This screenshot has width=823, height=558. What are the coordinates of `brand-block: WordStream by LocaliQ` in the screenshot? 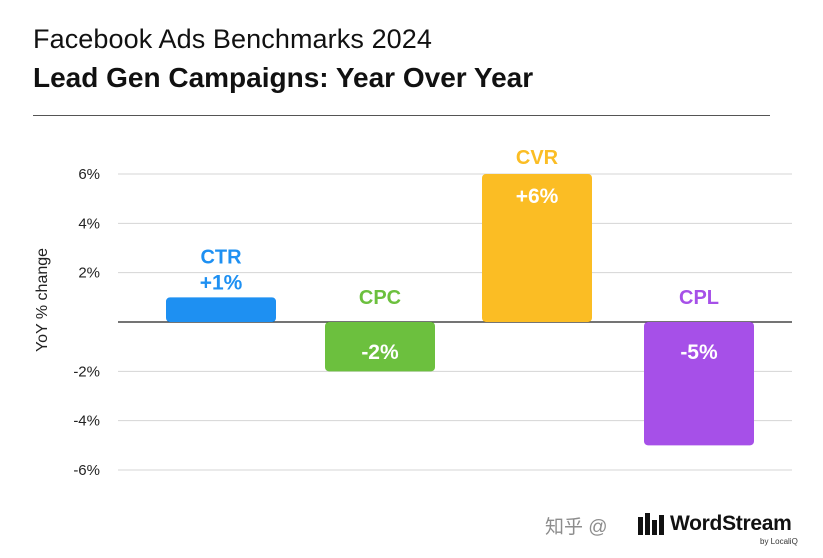 It's located at (723, 530).